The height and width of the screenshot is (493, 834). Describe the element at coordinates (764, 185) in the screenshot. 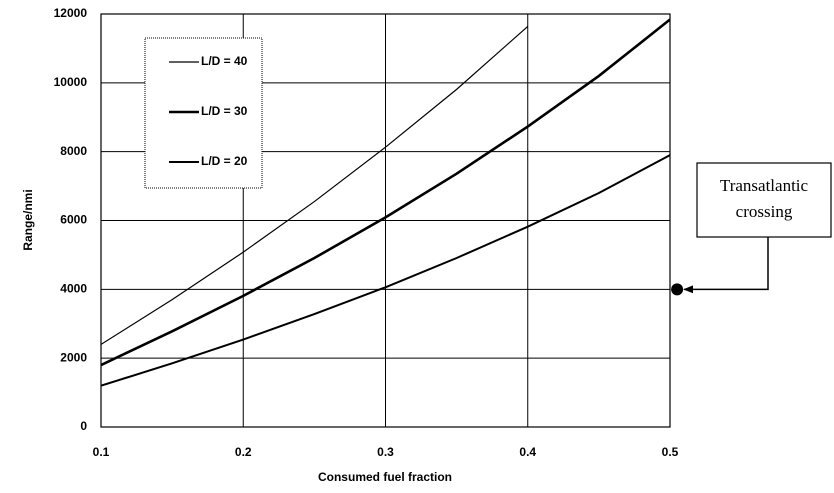

I see `annotation-text: Transatlantic` at that location.